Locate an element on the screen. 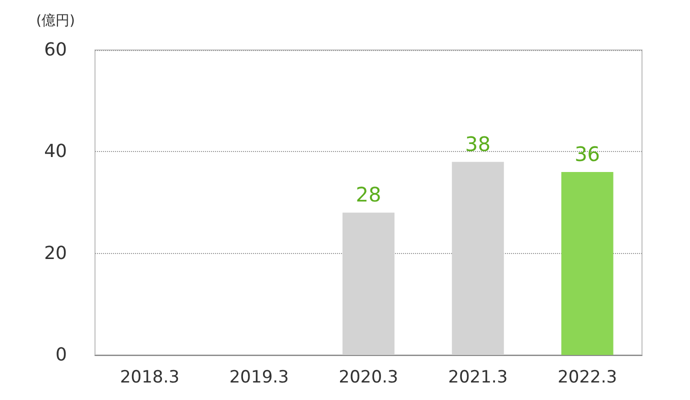 This screenshot has width=690, height=400. y-tick-label: 60 is located at coordinates (55, 50).